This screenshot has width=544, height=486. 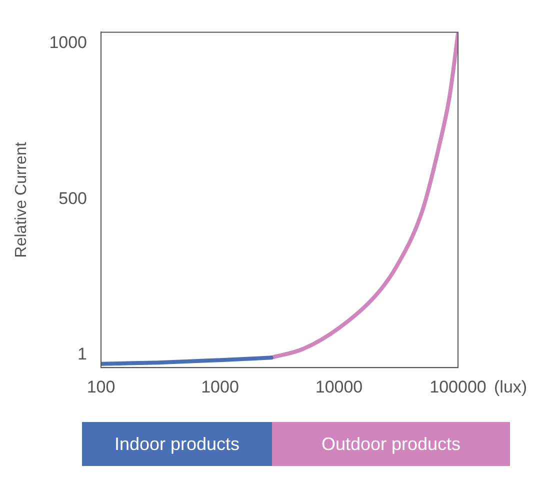 What do you see at coordinates (339, 386) in the screenshot?
I see `x-tick-label: 10000` at bounding box center [339, 386].